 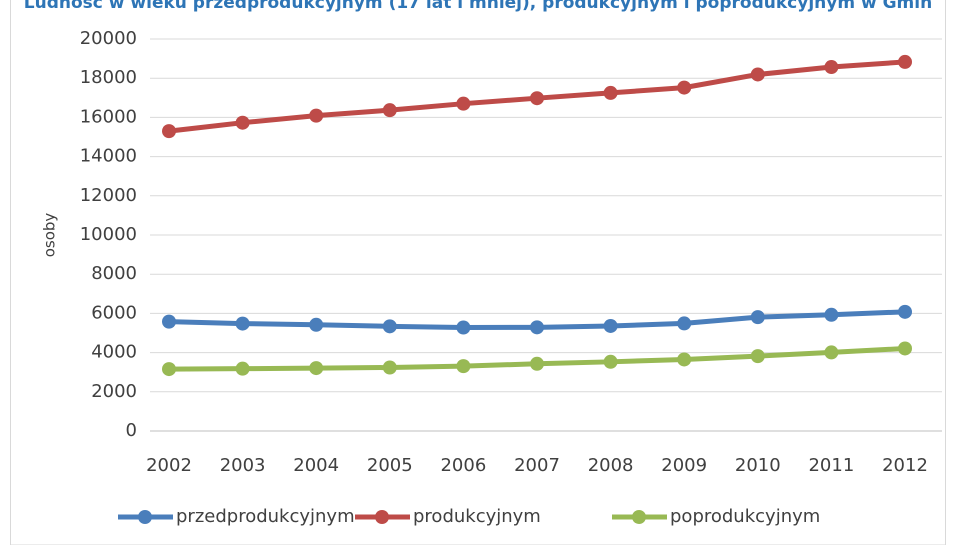 What do you see at coordinates (390, 465) in the screenshot?
I see `x-tick-label: 2005` at bounding box center [390, 465].